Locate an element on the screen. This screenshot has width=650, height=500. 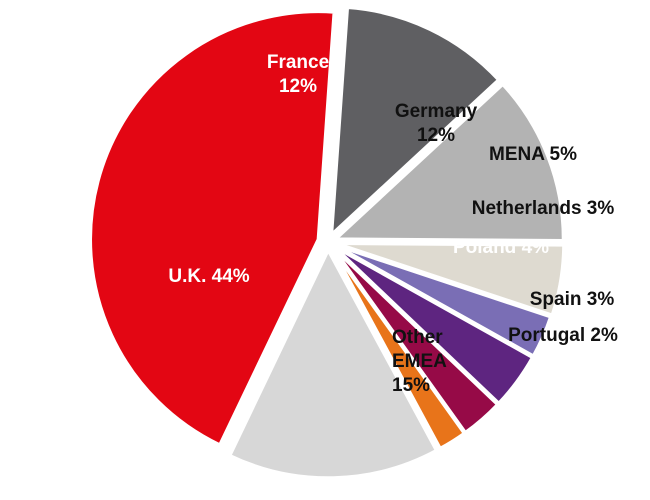
pie-slice-portugal is located at coordinates (398, 348).